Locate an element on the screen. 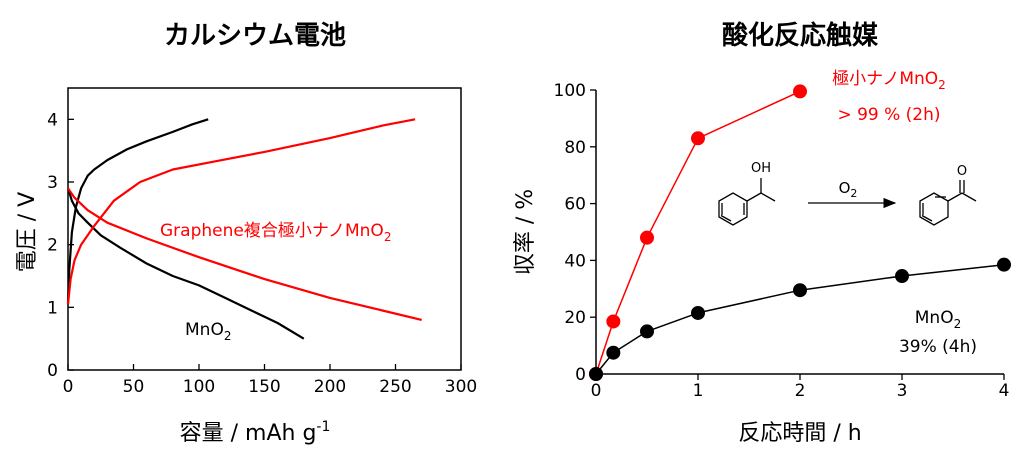  y-tick-label: 3 is located at coordinates (52, 183).